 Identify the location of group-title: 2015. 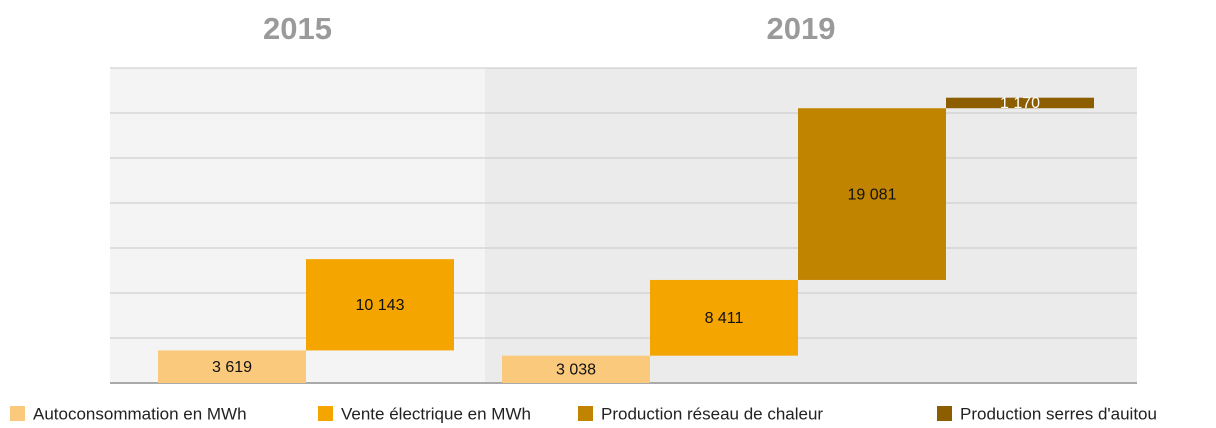
(297, 28).